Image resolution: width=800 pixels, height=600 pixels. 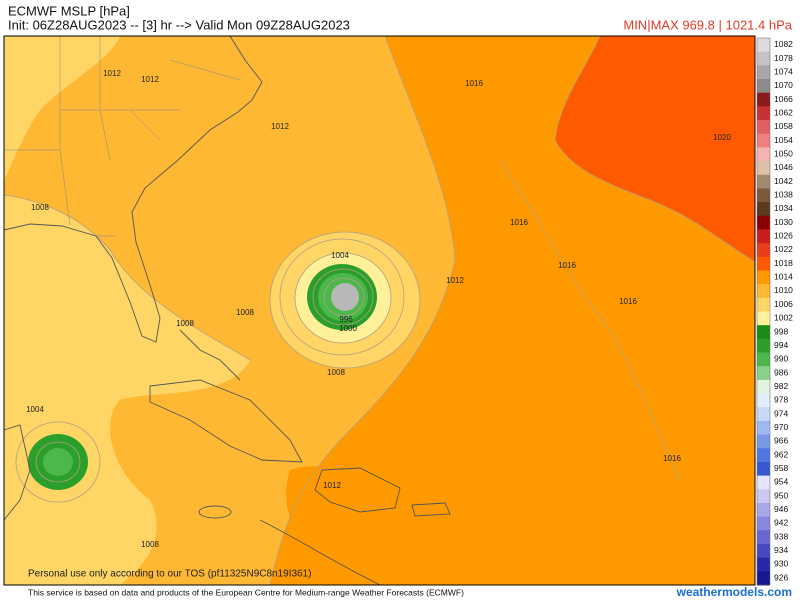 What do you see at coordinates (346, 319) in the screenshot?
I see `contour-label: 996` at bounding box center [346, 319].